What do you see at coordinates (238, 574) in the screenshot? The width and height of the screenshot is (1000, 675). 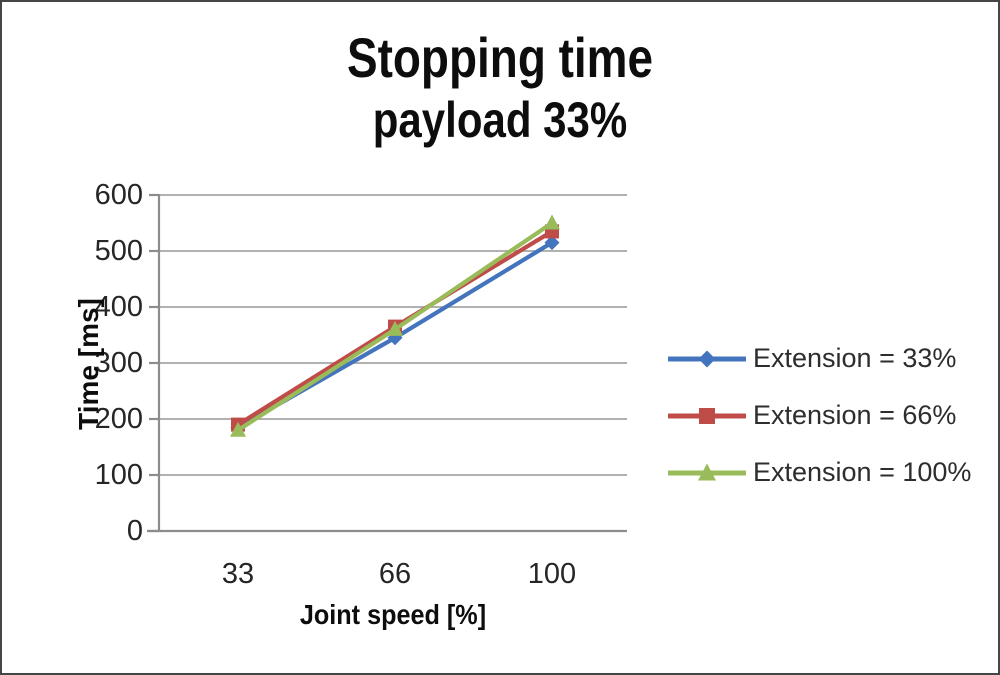 I see `x-tick-label-33: 33` at bounding box center [238, 574].